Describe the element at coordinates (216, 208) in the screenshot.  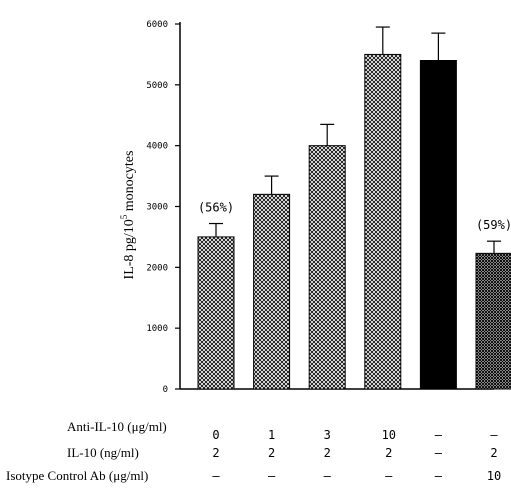
I see `bar-annotation: (56%)` at that location.